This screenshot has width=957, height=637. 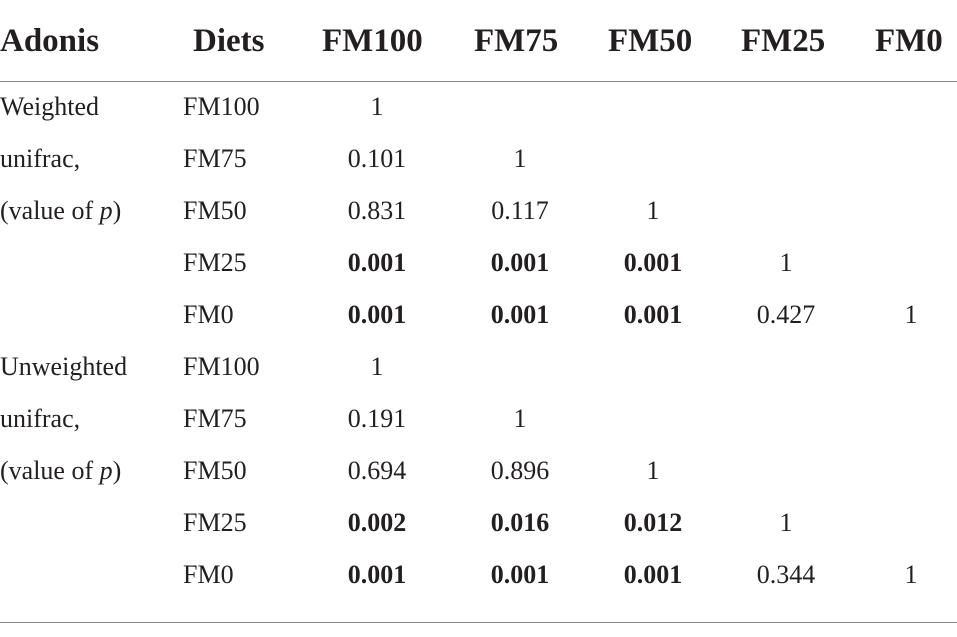 What do you see at coordinates (520, 522) in the screenshot?
I see `p-value-cell: 0.016` at bounding box center [520, 522].